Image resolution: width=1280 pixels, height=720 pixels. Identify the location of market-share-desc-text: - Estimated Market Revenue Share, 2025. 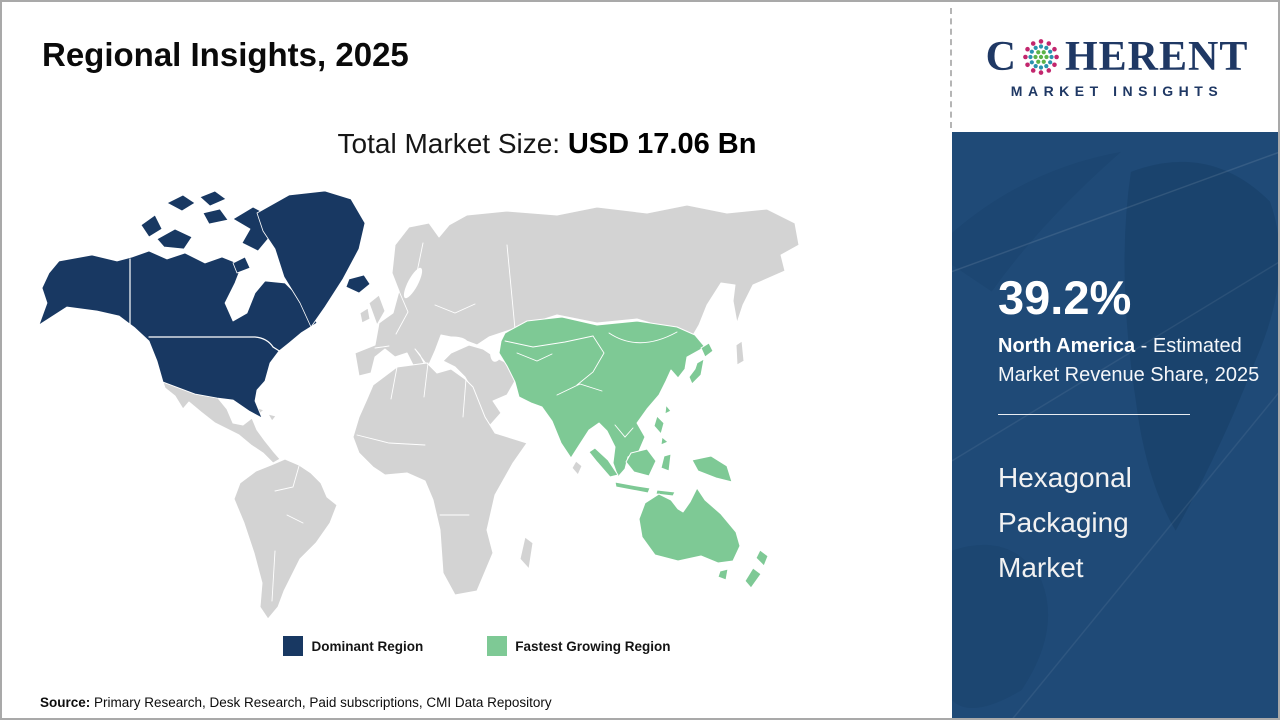
(1129, 360).